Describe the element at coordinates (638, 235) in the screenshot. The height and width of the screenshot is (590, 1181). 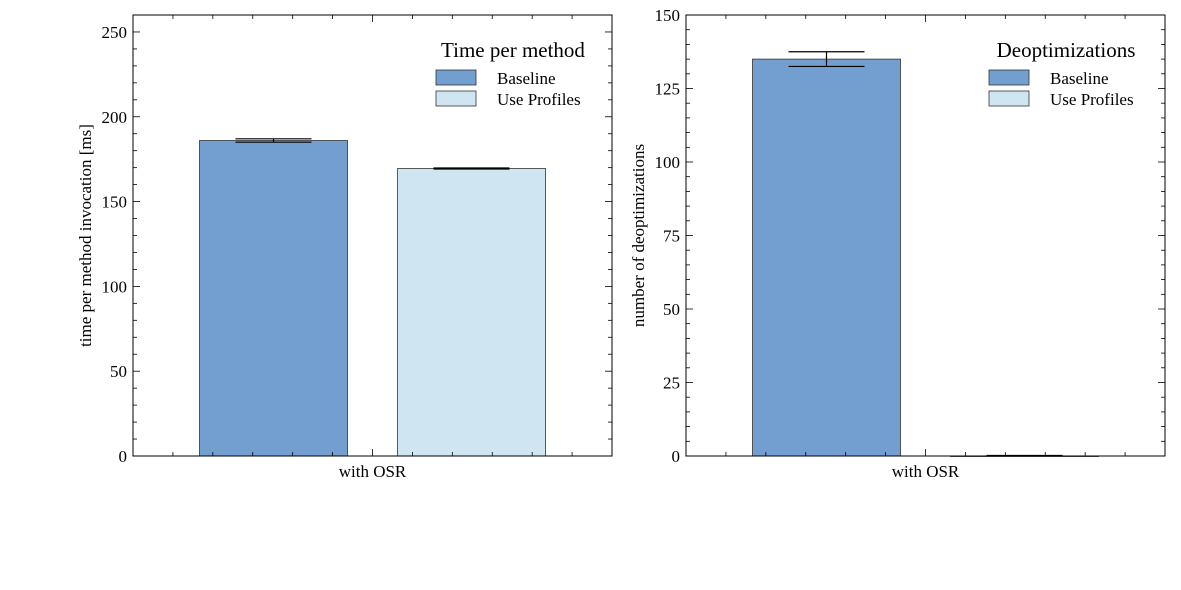
I see `y-axis-label: number of deoptimizations` at that location.